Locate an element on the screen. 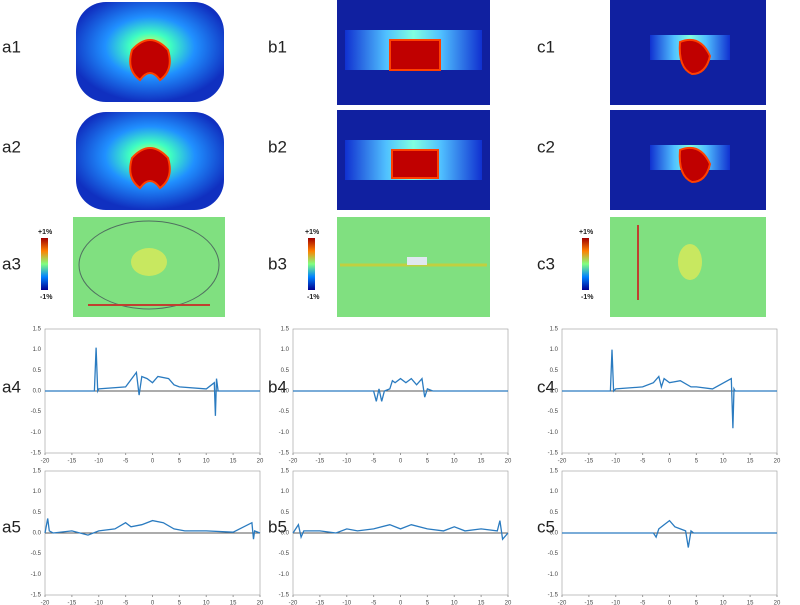 The image size is (800, 605). panel-label: a5 is located at coordinates (11, 526).